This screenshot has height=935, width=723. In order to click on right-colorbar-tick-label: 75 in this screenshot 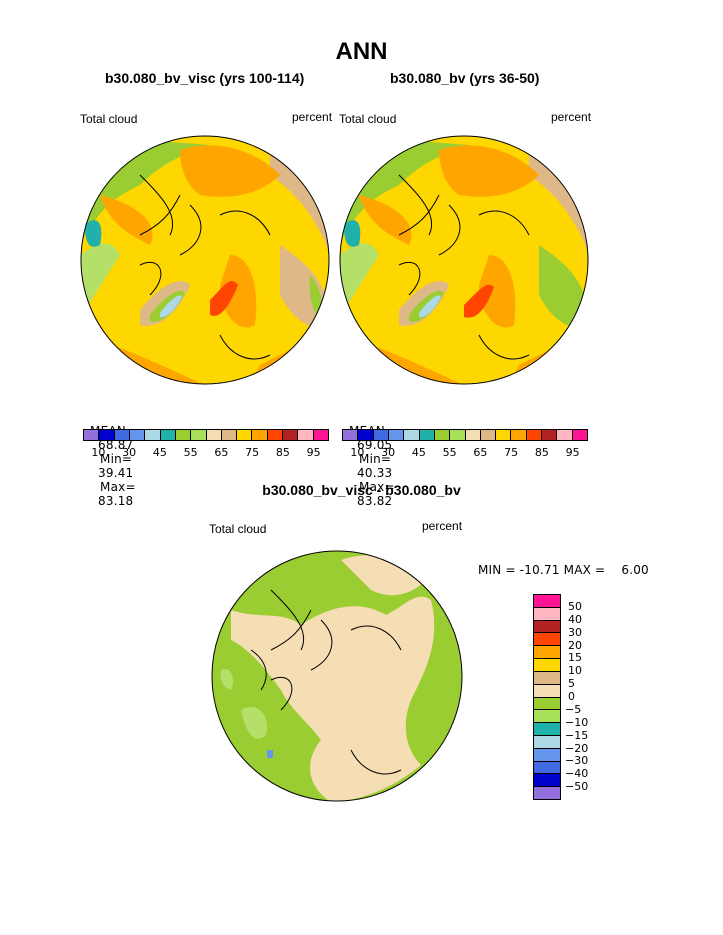, I will do `click(511, 452)`.